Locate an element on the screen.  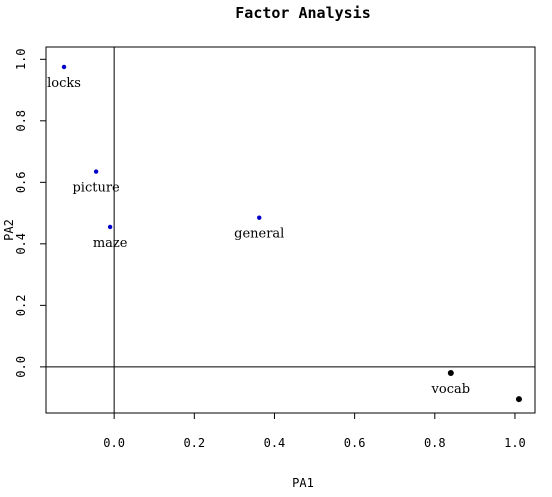
point-label: maze is located at coordinates (110, 243).